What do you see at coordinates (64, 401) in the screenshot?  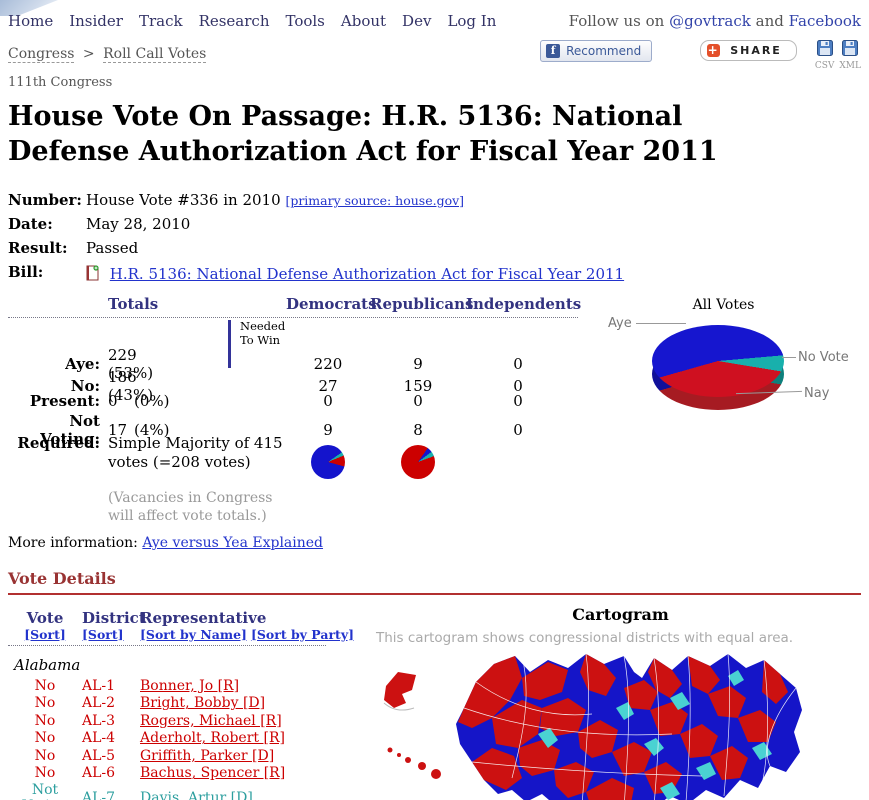 I see `present-label: Present:` at bounding box center [64, 401].